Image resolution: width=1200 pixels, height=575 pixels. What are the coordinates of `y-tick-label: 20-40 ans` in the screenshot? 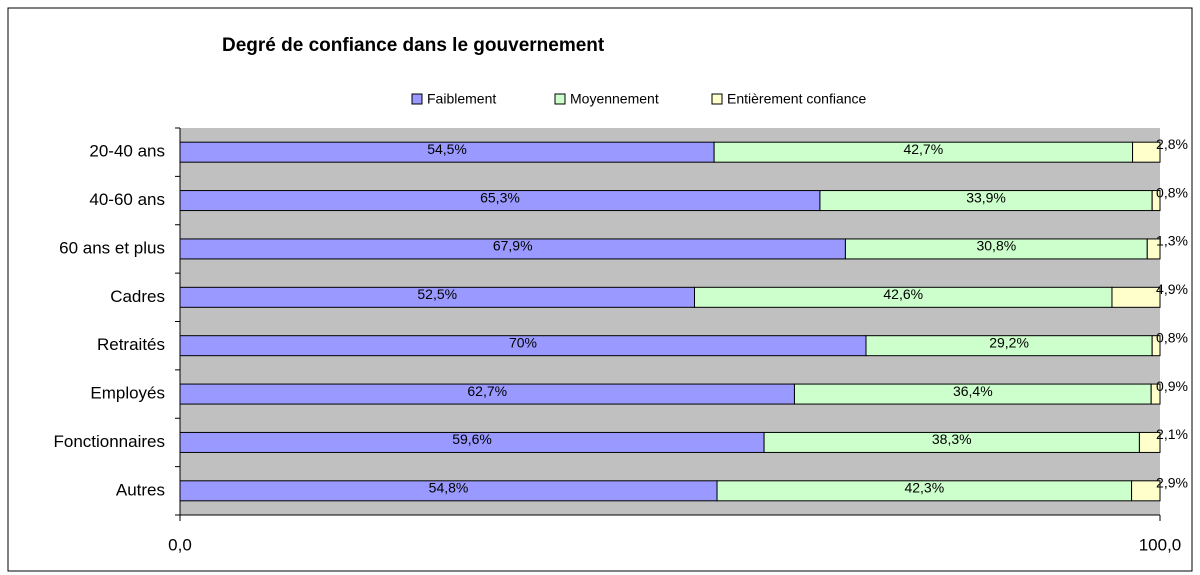 It's located at (127, 151).